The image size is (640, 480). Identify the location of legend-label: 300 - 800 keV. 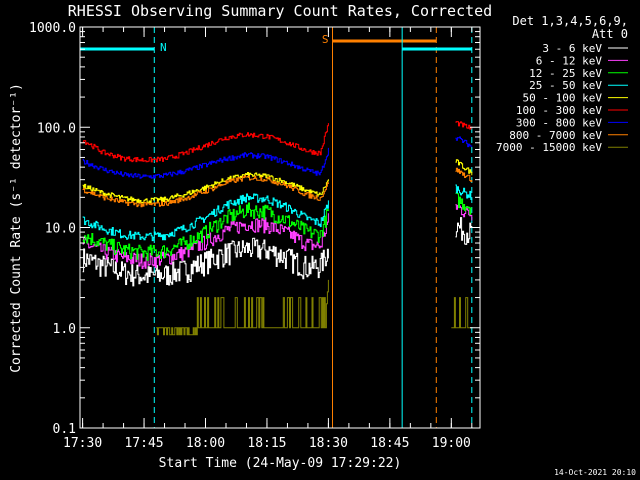
(559, 122).